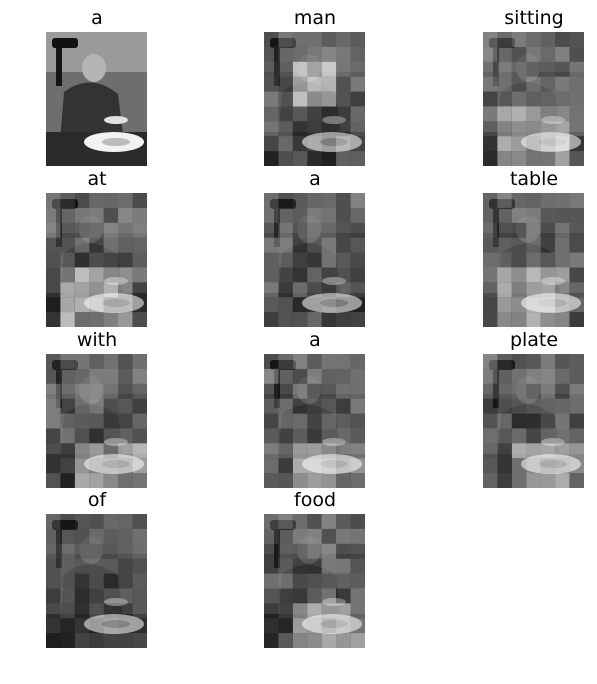 Image resolution: width=597 pixels, height=684 pixels. I want to click on word-label: food, so click(315, 500).